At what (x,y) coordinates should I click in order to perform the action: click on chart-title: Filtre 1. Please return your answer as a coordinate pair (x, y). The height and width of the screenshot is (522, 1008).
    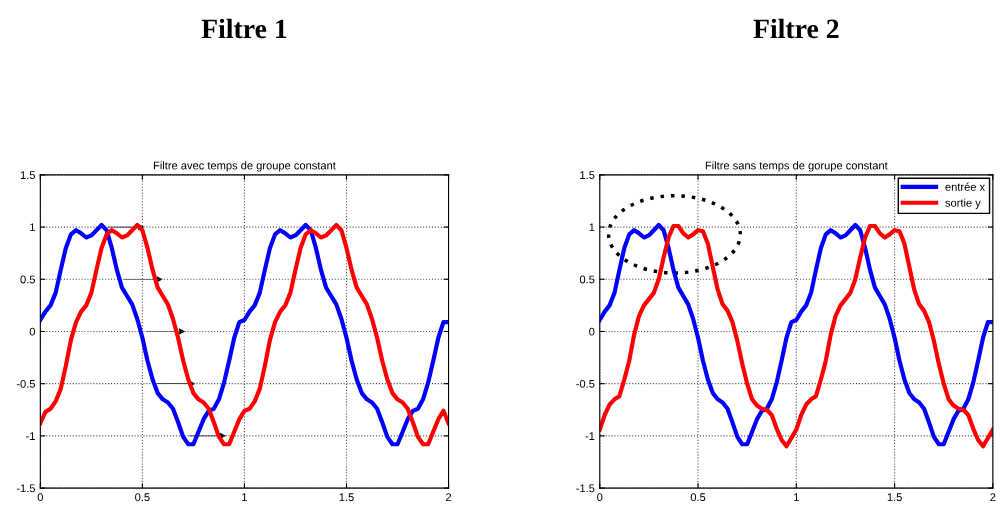
    Looking at the image, I should click on (244, 28).